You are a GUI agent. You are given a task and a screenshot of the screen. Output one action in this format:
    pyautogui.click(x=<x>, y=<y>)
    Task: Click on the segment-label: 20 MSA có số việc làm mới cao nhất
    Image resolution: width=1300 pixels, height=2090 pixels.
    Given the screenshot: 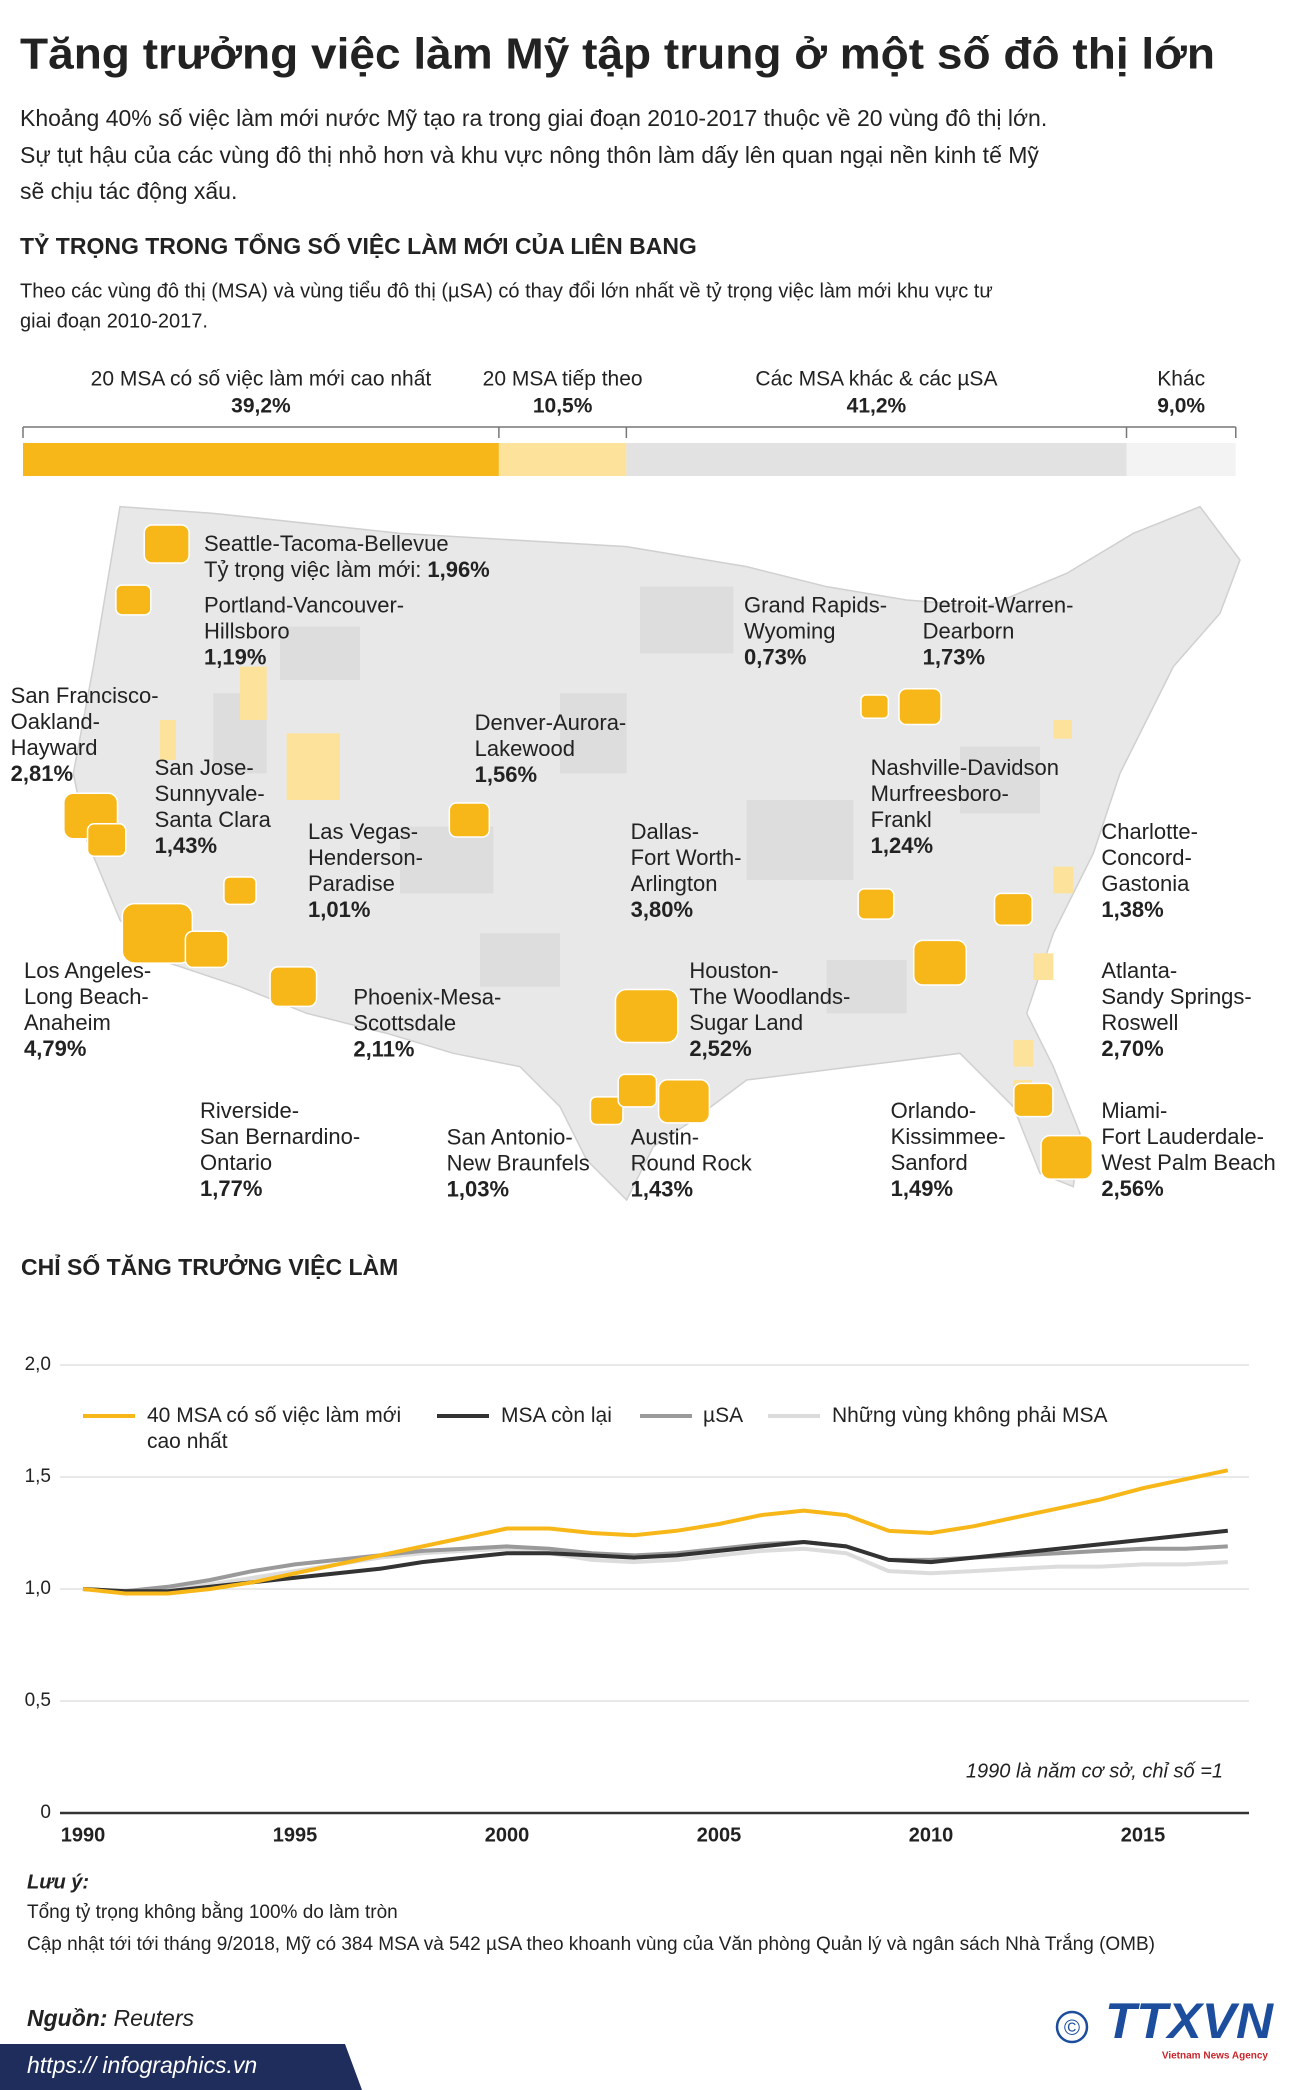 What is the action you would take?
    pyautogui.click(x=261, y=379)
    